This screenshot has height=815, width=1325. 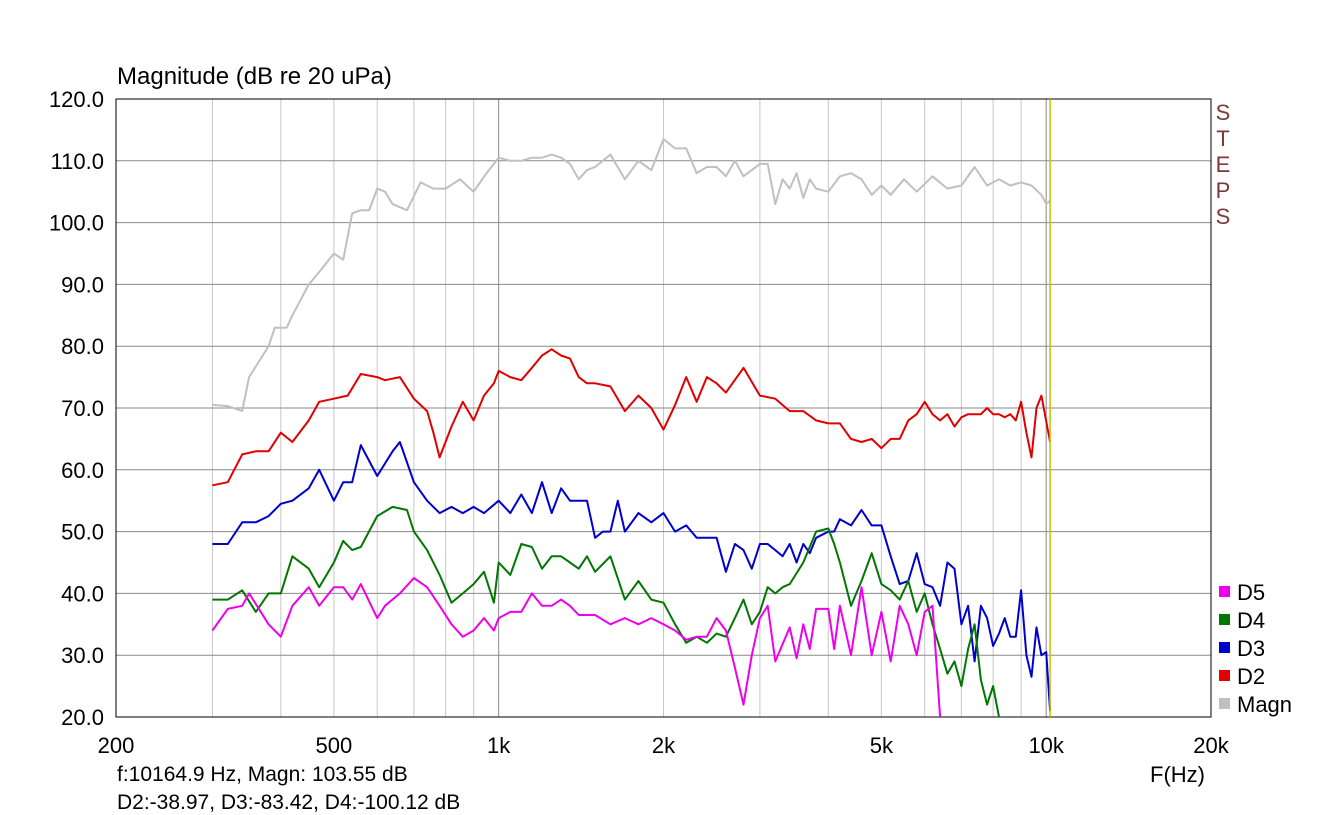 I want to click on legend-label-d4: D4, so click(x=1251, y=620).